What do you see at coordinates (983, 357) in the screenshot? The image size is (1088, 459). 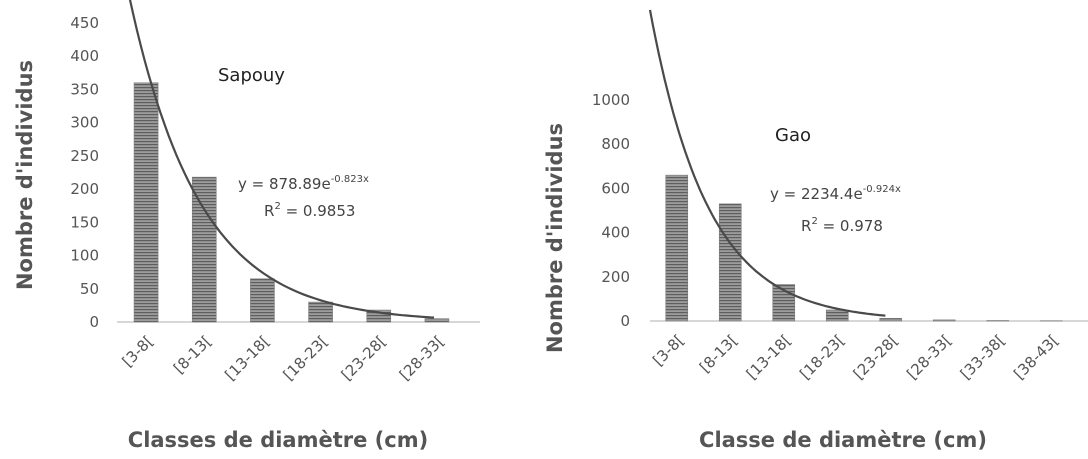 I see `x-tick-label: [33-38[` at bounding box center [983, 357].